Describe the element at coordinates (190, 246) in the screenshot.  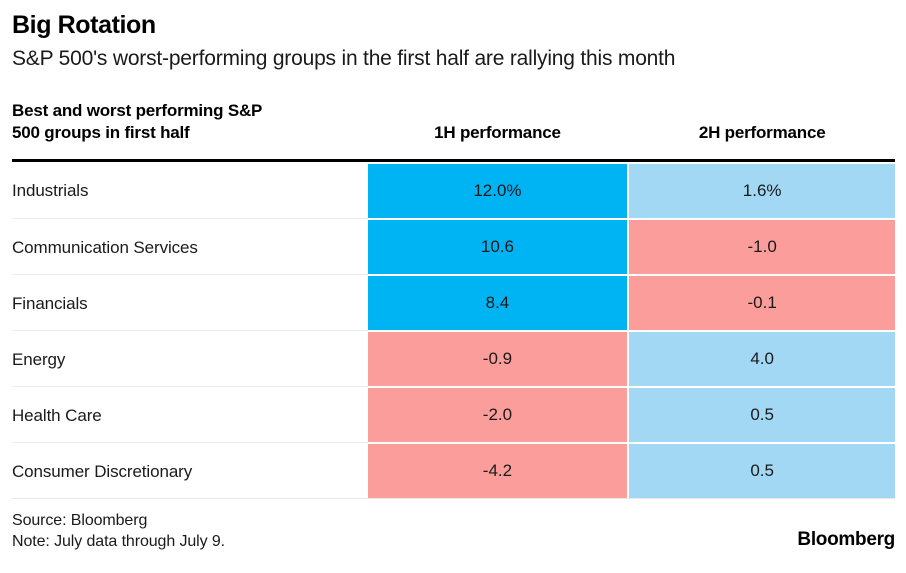
I see `row-label: Communication Services` at that location.